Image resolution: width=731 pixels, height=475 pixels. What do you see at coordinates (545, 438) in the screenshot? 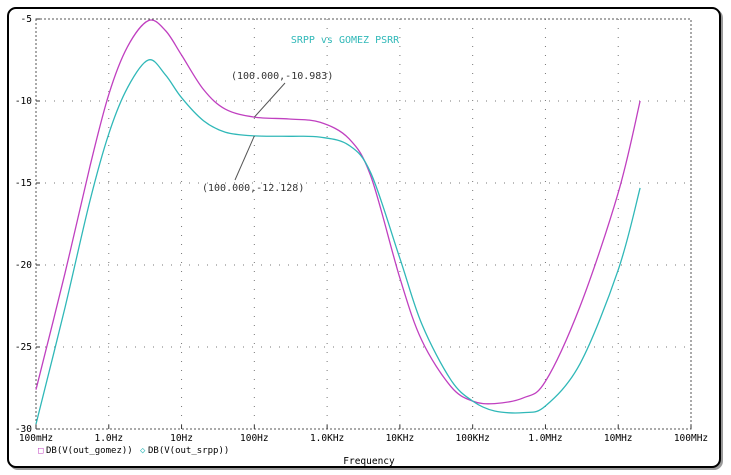
I see `x-tick-label: 1.0MHz` at bounding box center [545, 438].